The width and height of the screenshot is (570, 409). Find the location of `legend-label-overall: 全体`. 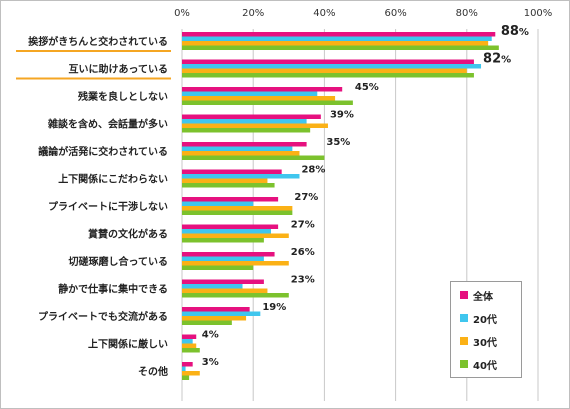

legend-label-overall: 全体 is located at coordinates (483, 297).